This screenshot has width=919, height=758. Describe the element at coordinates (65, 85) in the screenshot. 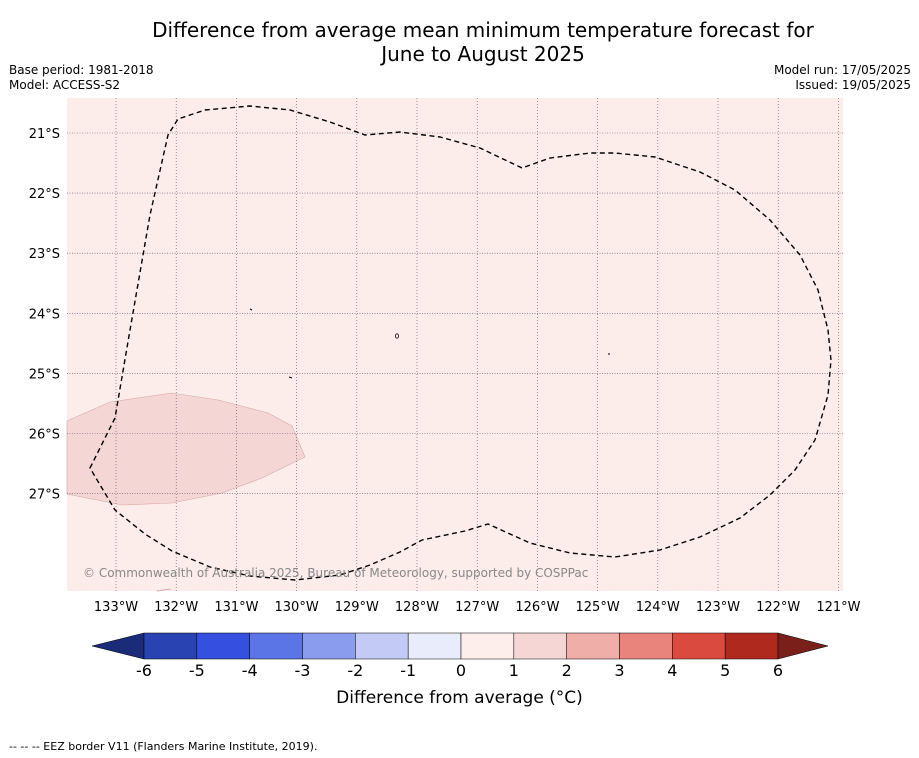

I see `model-name: Model: ACCESS-S2` at that location.